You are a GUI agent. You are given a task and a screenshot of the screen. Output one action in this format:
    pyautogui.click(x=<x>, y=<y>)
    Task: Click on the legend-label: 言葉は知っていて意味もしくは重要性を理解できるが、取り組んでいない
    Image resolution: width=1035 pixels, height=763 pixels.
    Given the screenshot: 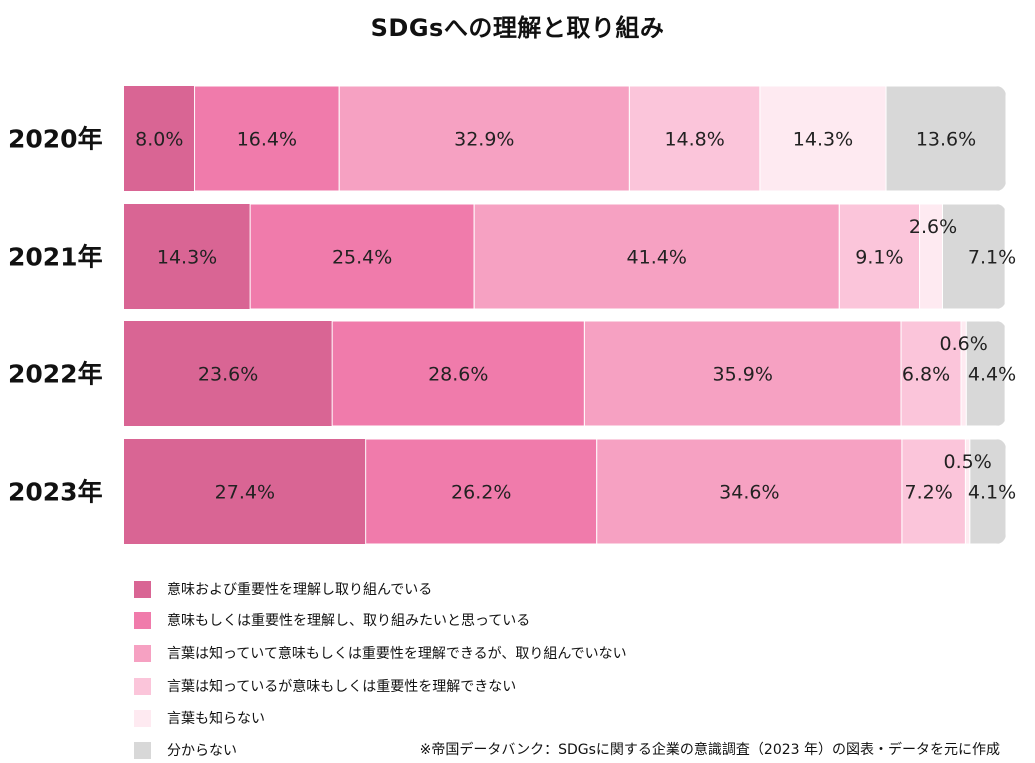 What is the action you would take?
    pyautogui.click(x=397, y=654)
    